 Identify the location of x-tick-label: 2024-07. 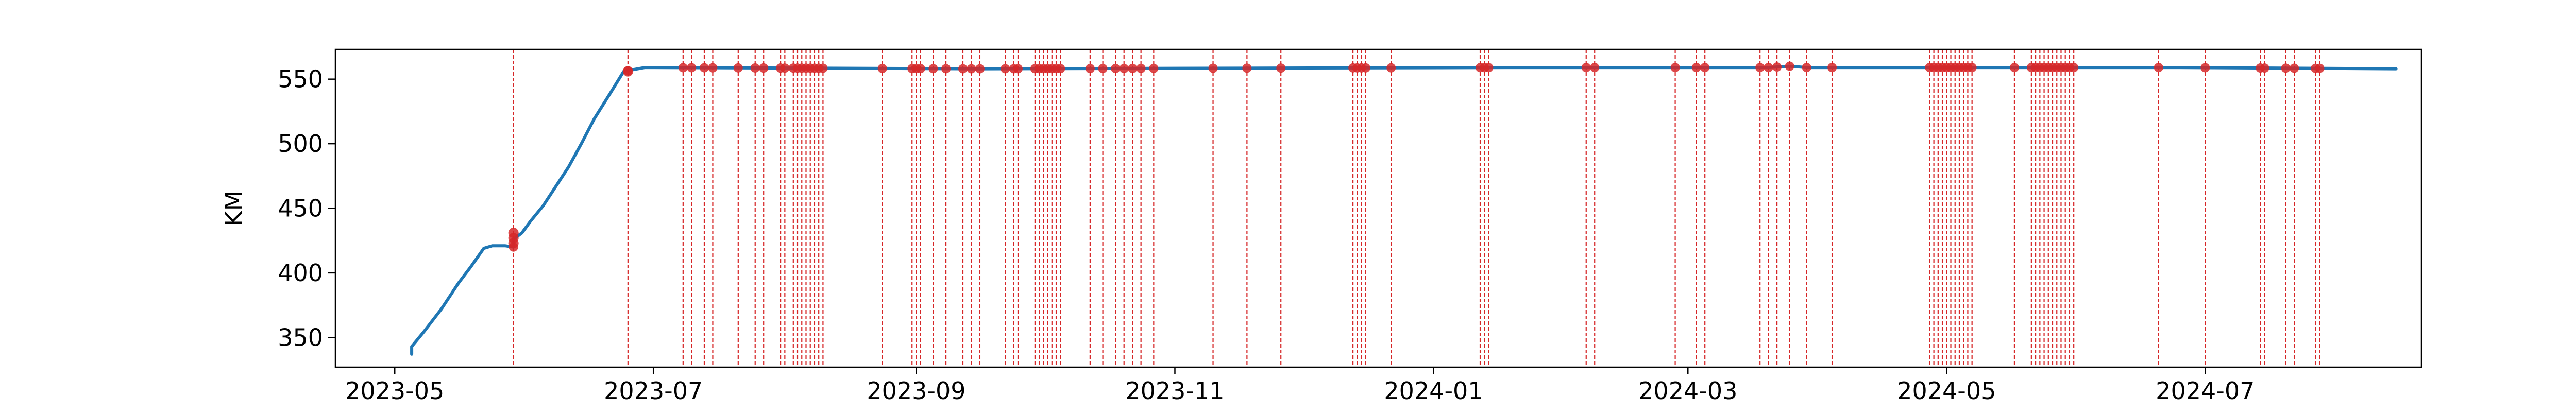
(2205, 391).